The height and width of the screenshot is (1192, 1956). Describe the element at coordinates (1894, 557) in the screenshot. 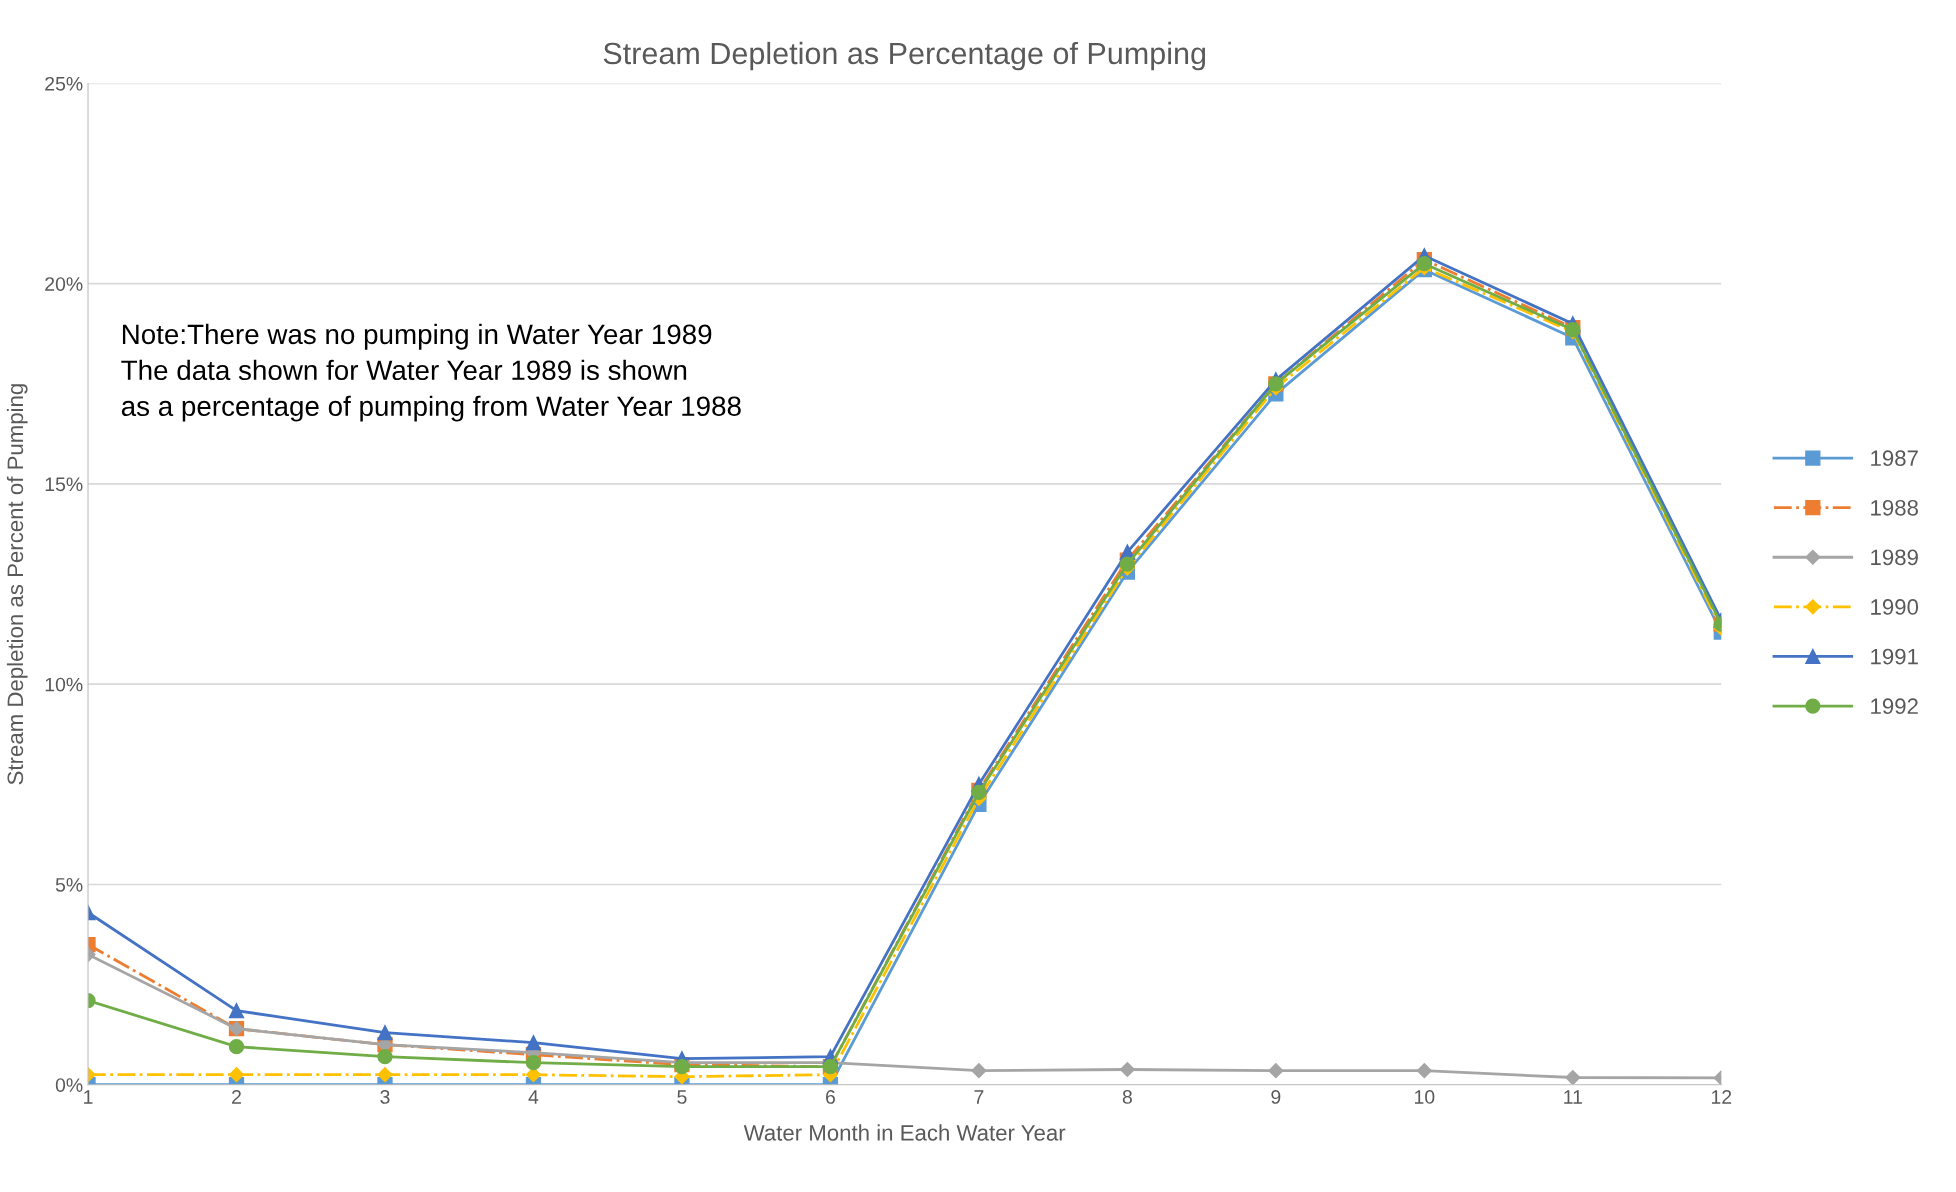

I see `legend-label: 1989` at that location.